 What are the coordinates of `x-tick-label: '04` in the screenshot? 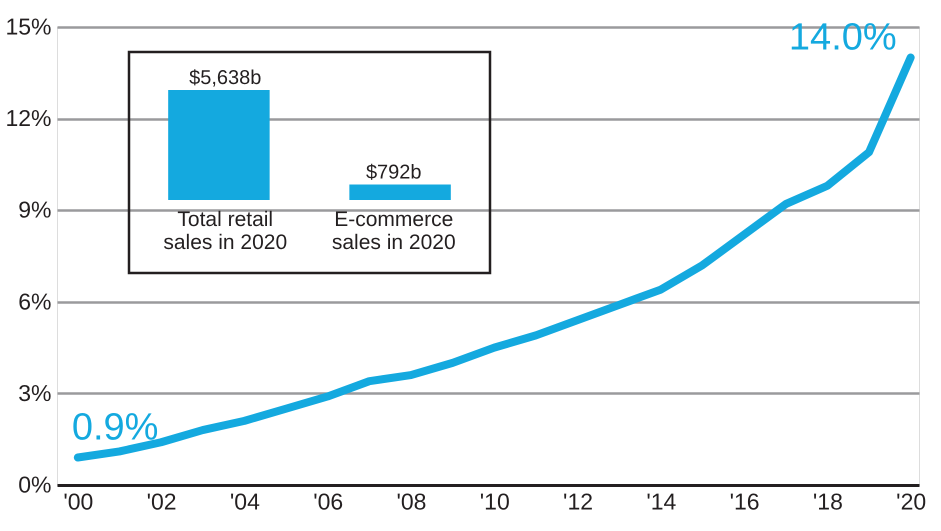 It's located at (245, 501).